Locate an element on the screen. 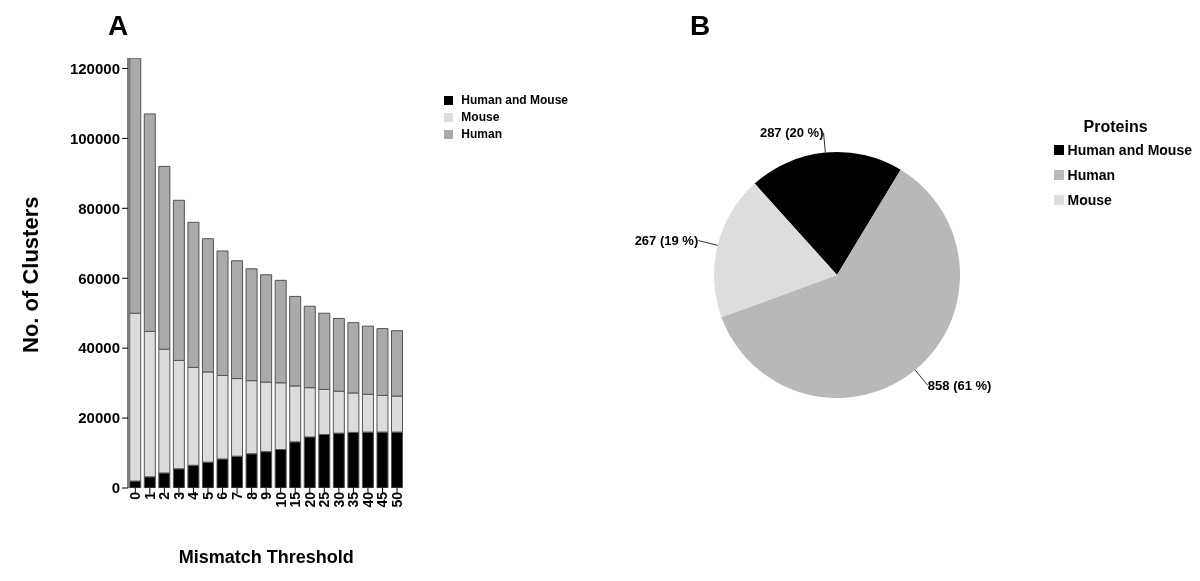  y-tick-label: 40000 is located at coordinates (99, 348).